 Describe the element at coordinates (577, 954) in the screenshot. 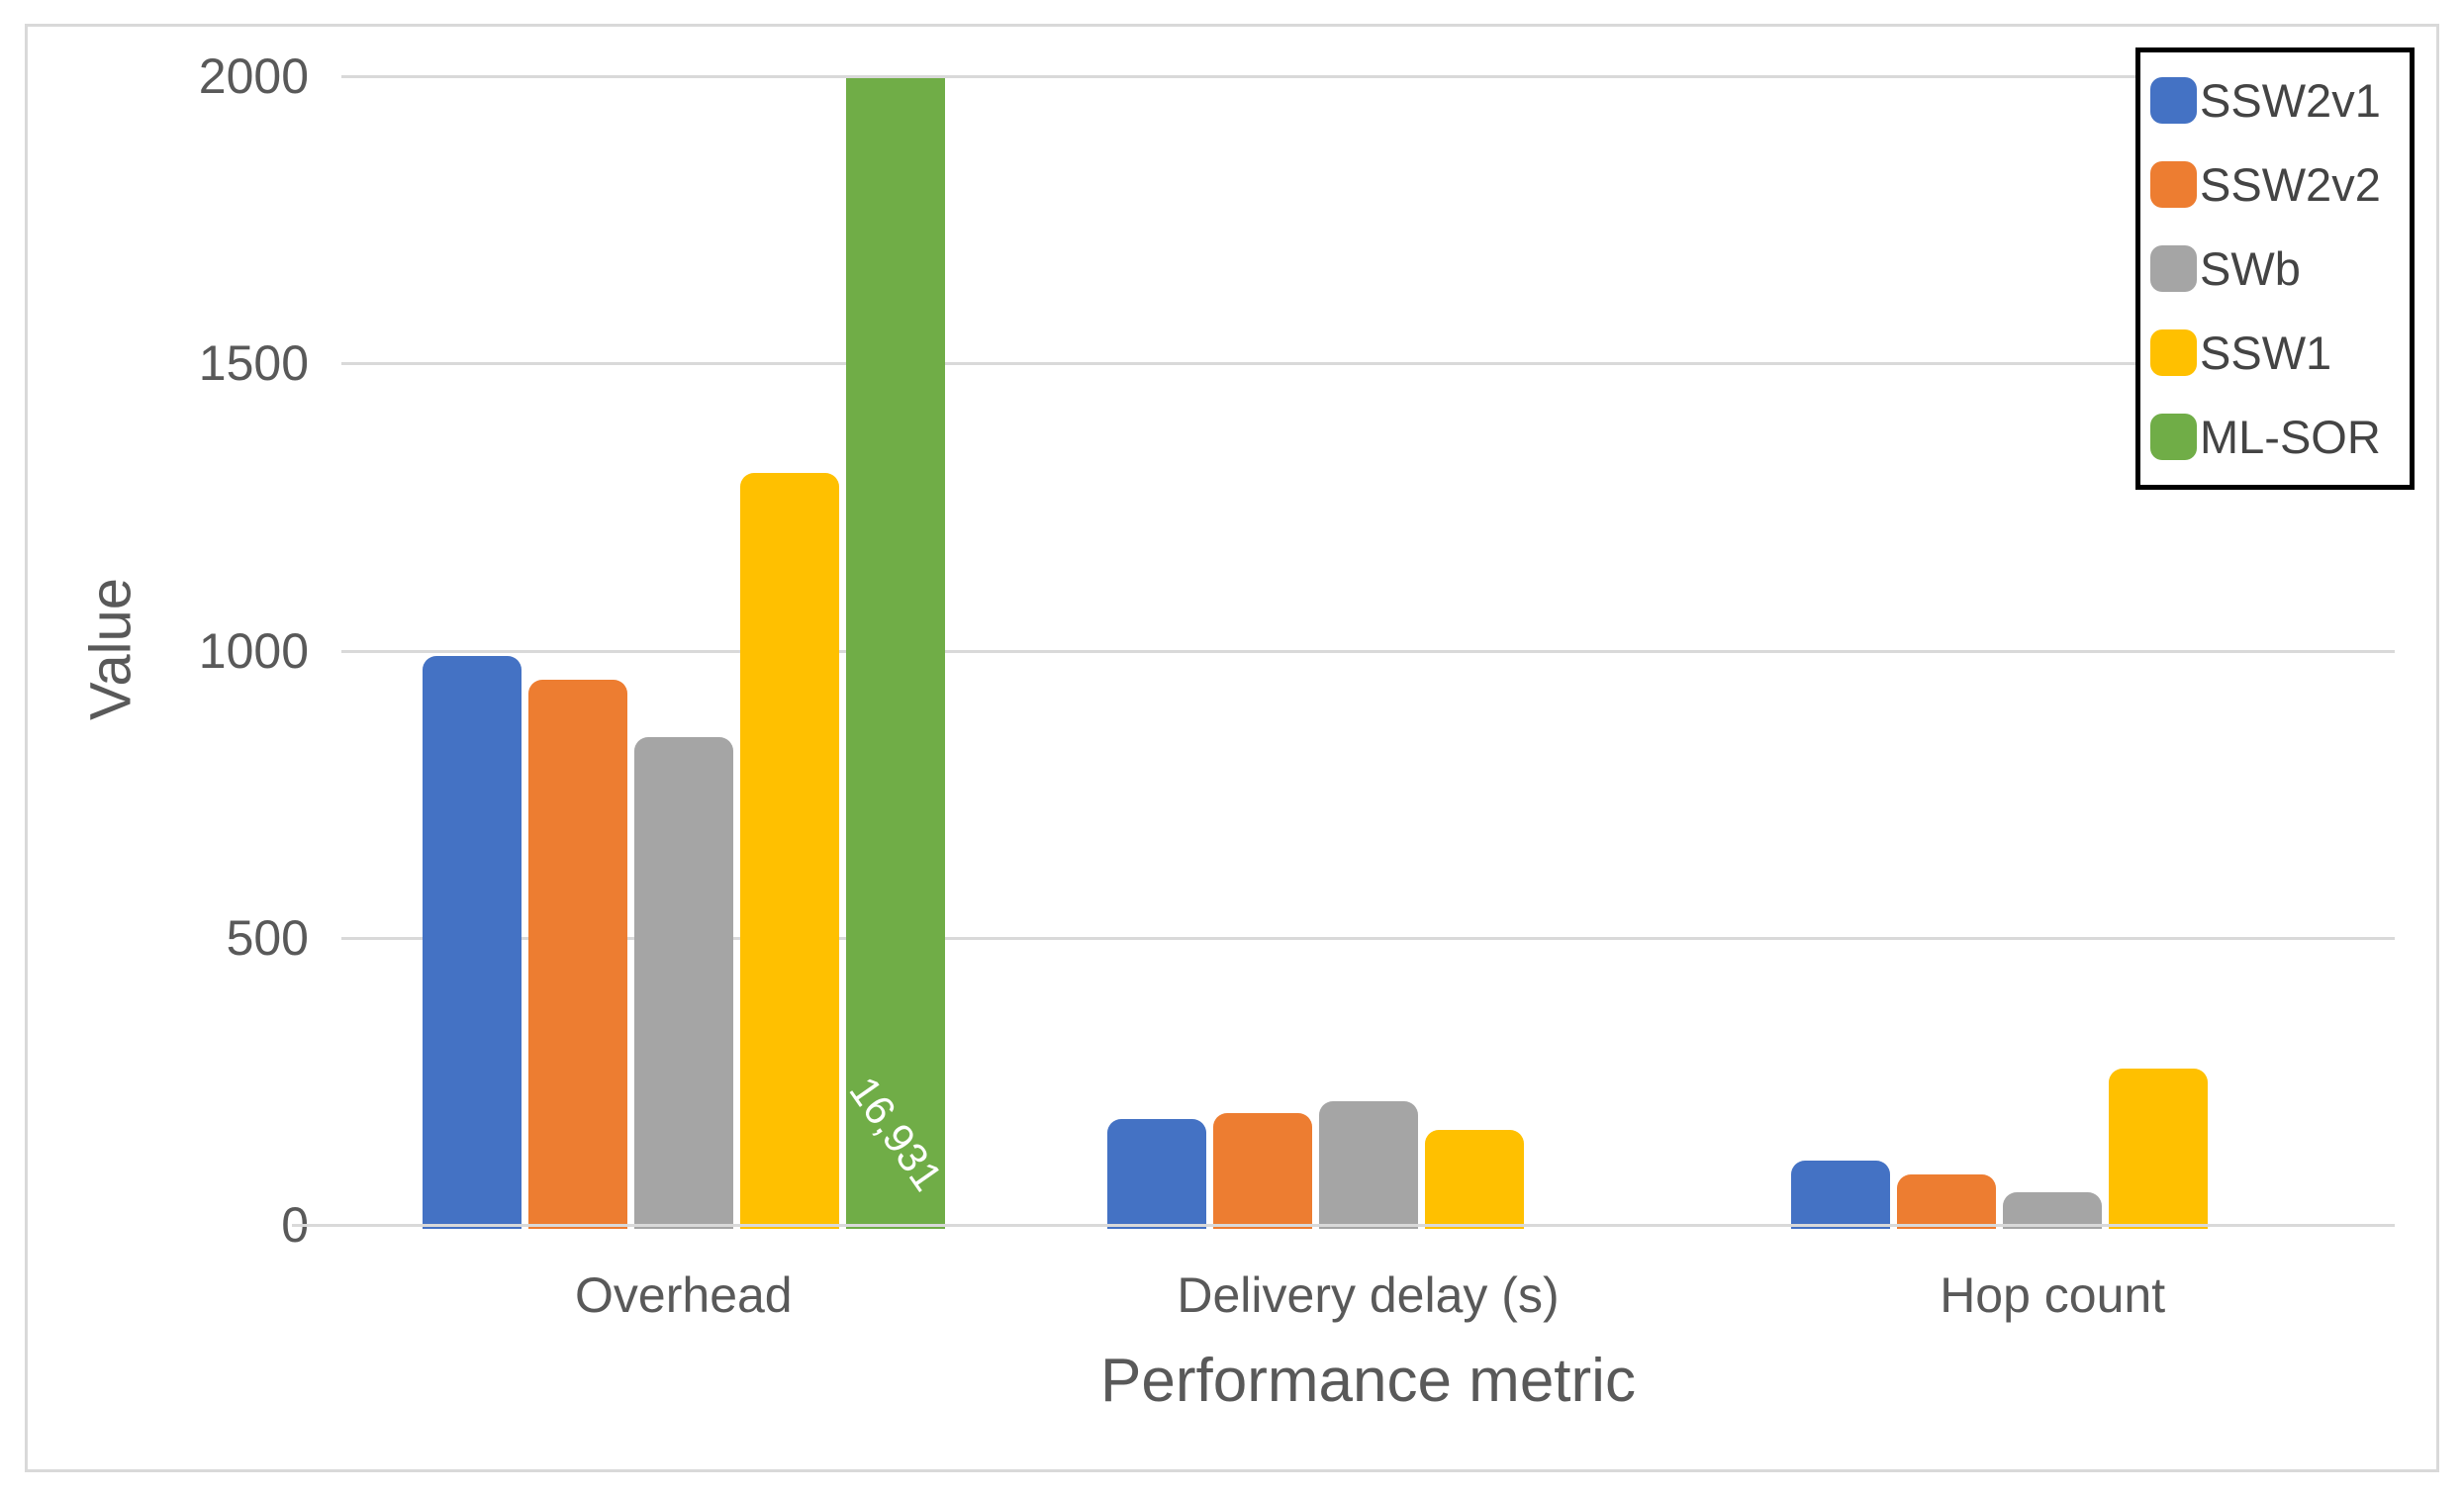

I see `bar-ssw2v2-overhead` at that location.